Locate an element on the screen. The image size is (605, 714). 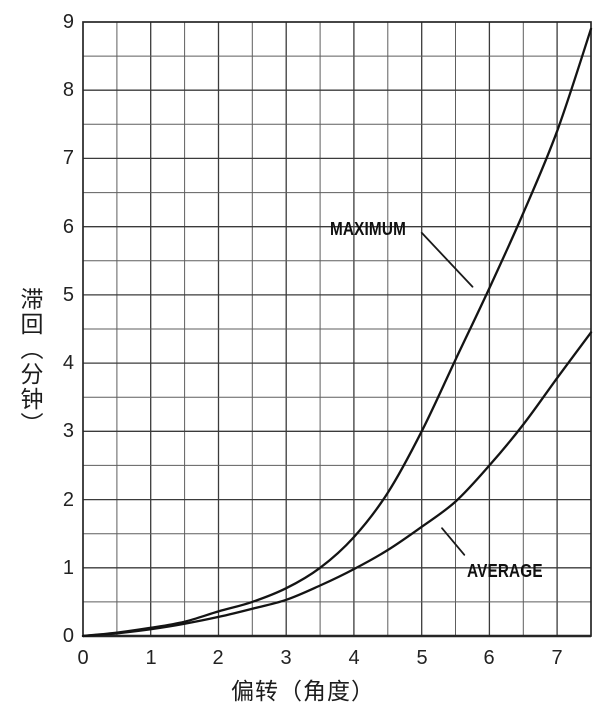
y-tick-label: 7 is located at coordinates (68, 158).